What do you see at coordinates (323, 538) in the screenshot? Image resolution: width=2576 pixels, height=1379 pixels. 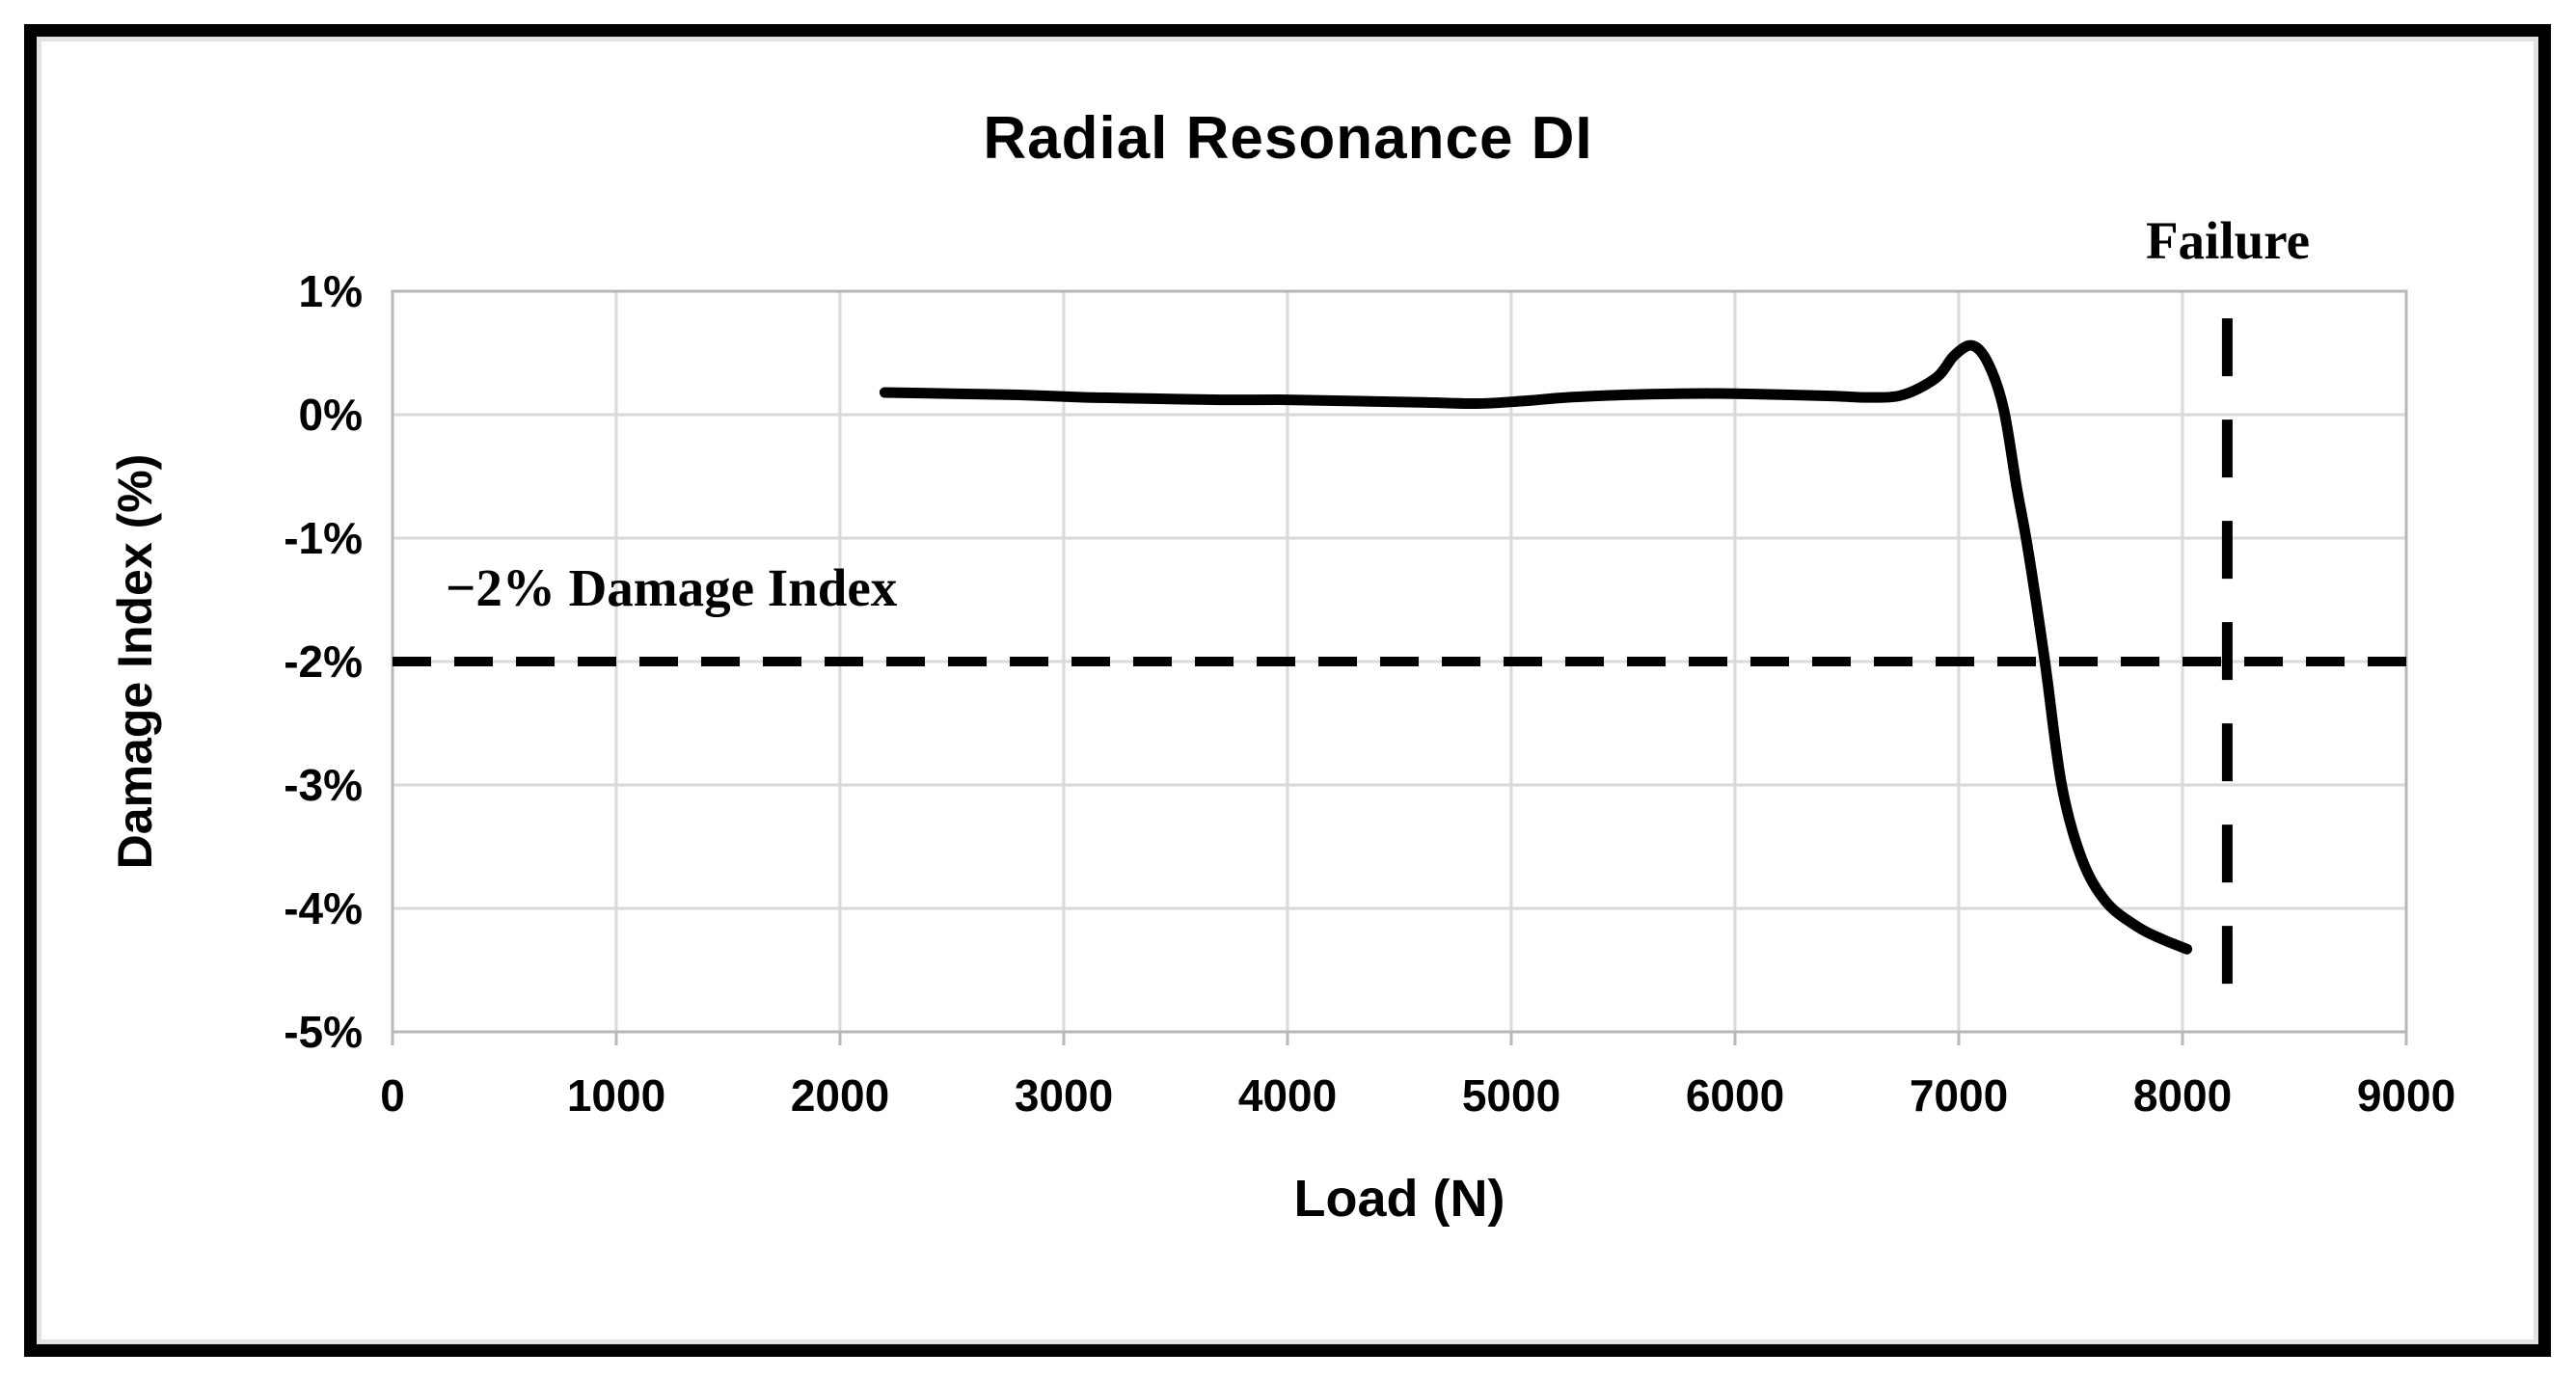 I see `y-tick-label--1%: -1%` at bounding box center [323, 538].